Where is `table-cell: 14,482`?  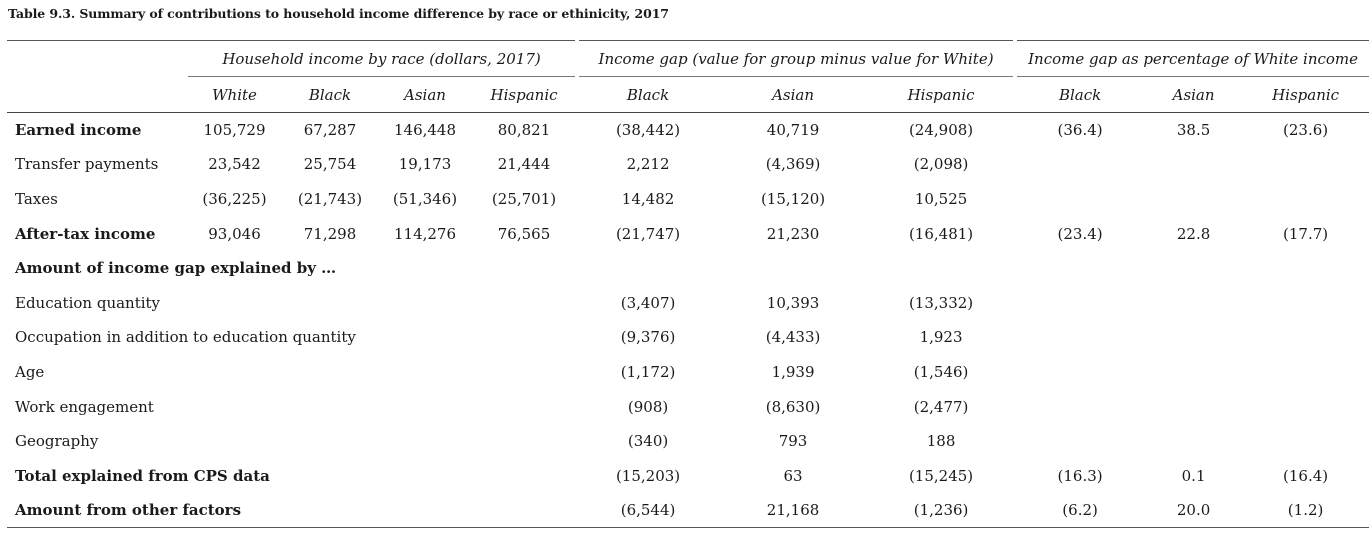 table-cell: 14,482 is located at coordinates (648, 198).